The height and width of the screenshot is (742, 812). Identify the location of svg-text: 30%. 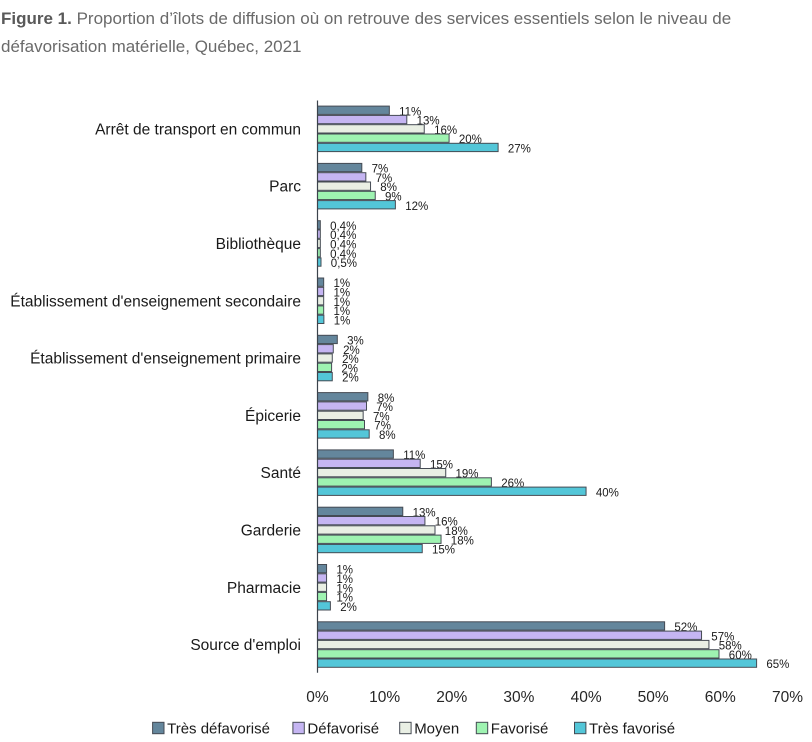
(518, 697).